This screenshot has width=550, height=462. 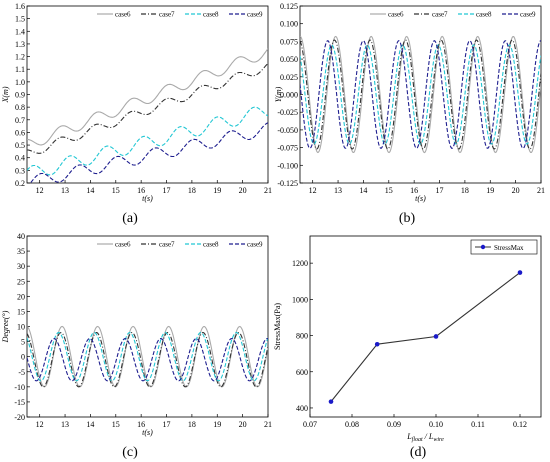 I want to click on y-axis-label: StressMax(Pa), so click(x=277, y=326).